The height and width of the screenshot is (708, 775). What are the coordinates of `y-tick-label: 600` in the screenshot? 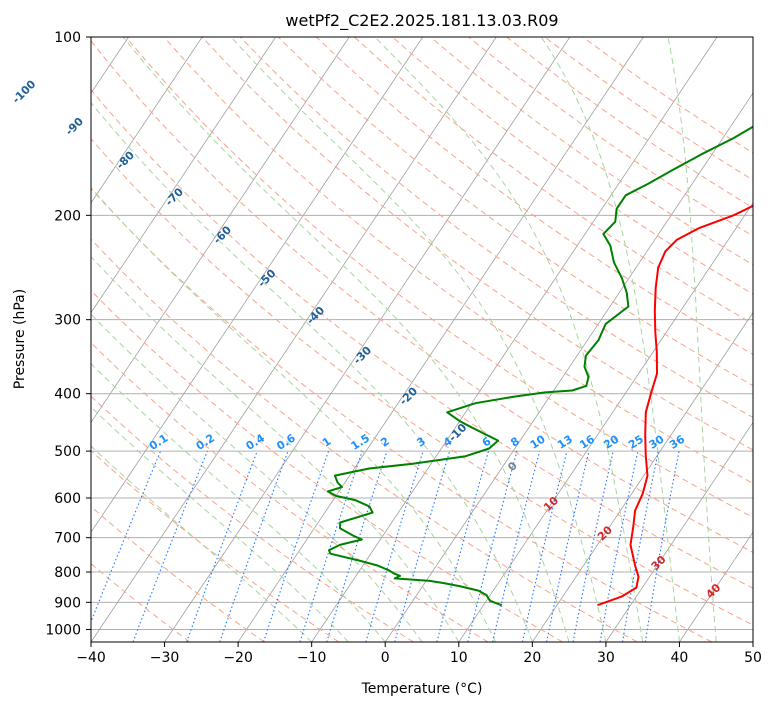 It's located at (67, 499).